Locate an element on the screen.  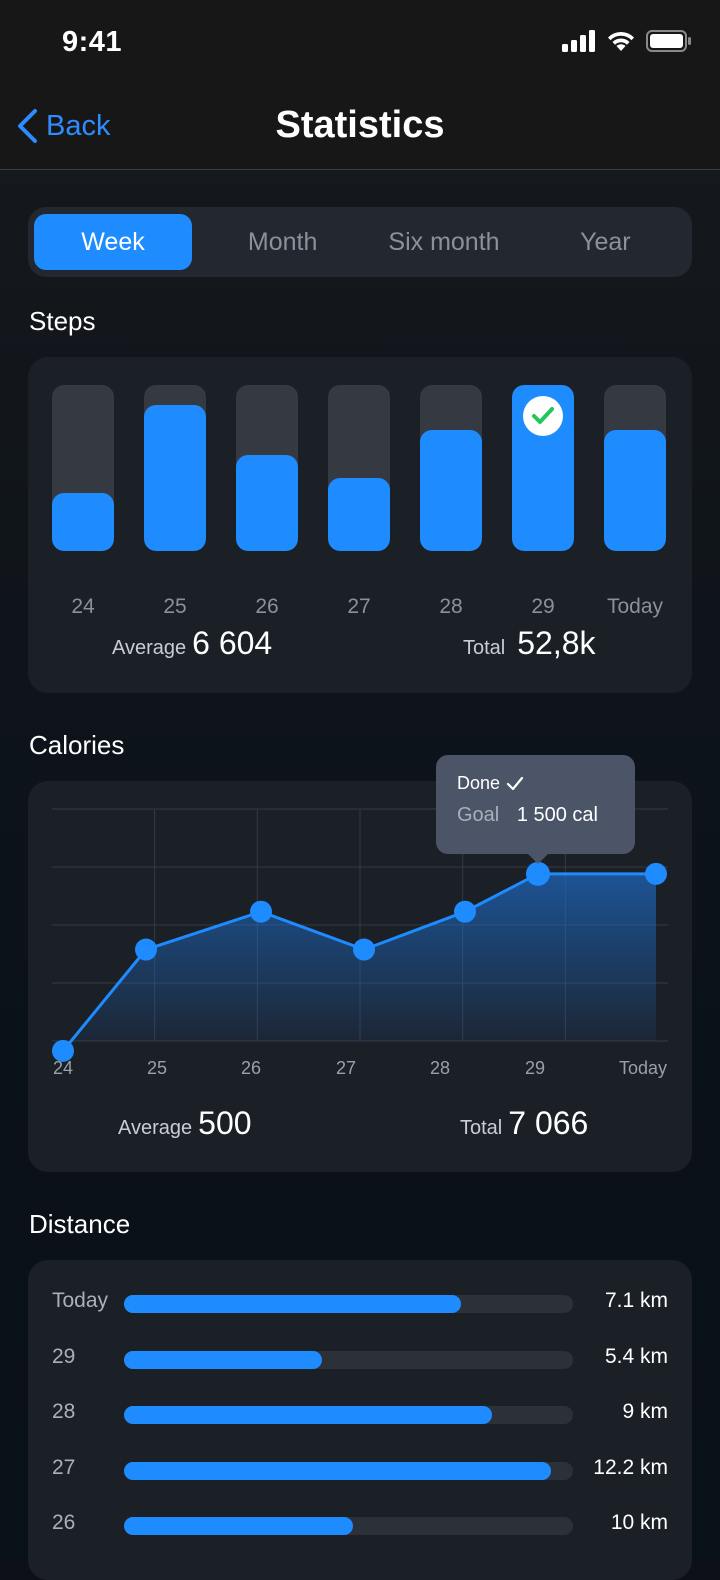
steps-bar-label: 27 is located at coordinates (359, 607).